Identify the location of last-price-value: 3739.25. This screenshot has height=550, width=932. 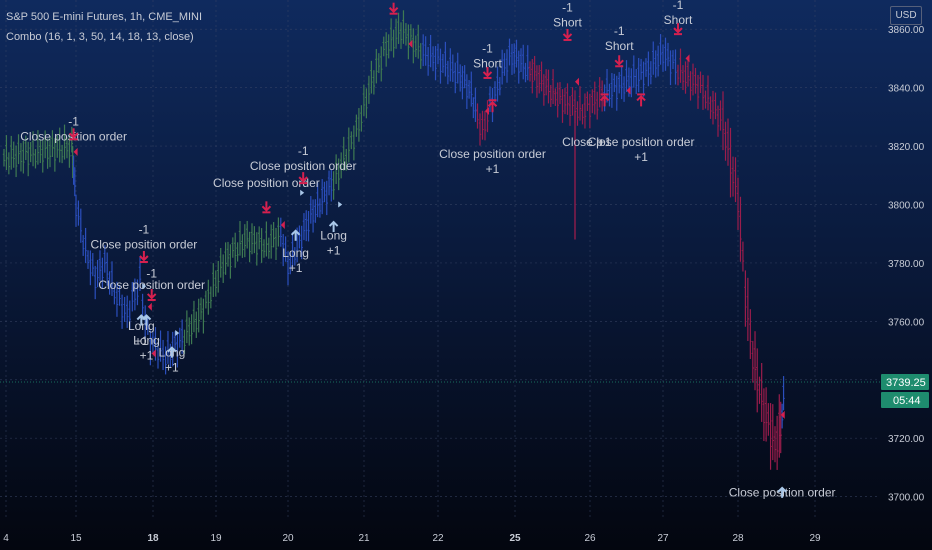
(906, 383).